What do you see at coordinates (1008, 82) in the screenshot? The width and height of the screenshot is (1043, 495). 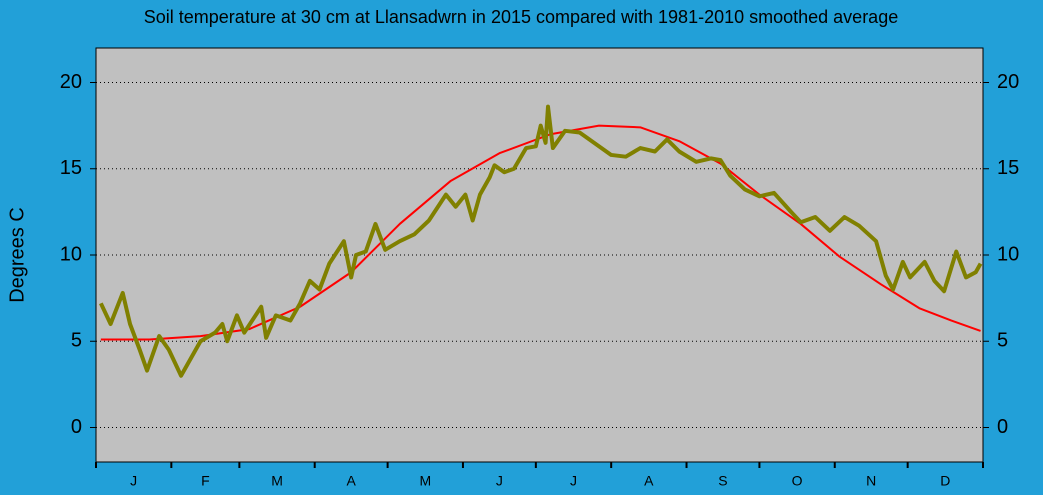 I see `y2-tick-label: 20` at bounding box center [1008, 82].